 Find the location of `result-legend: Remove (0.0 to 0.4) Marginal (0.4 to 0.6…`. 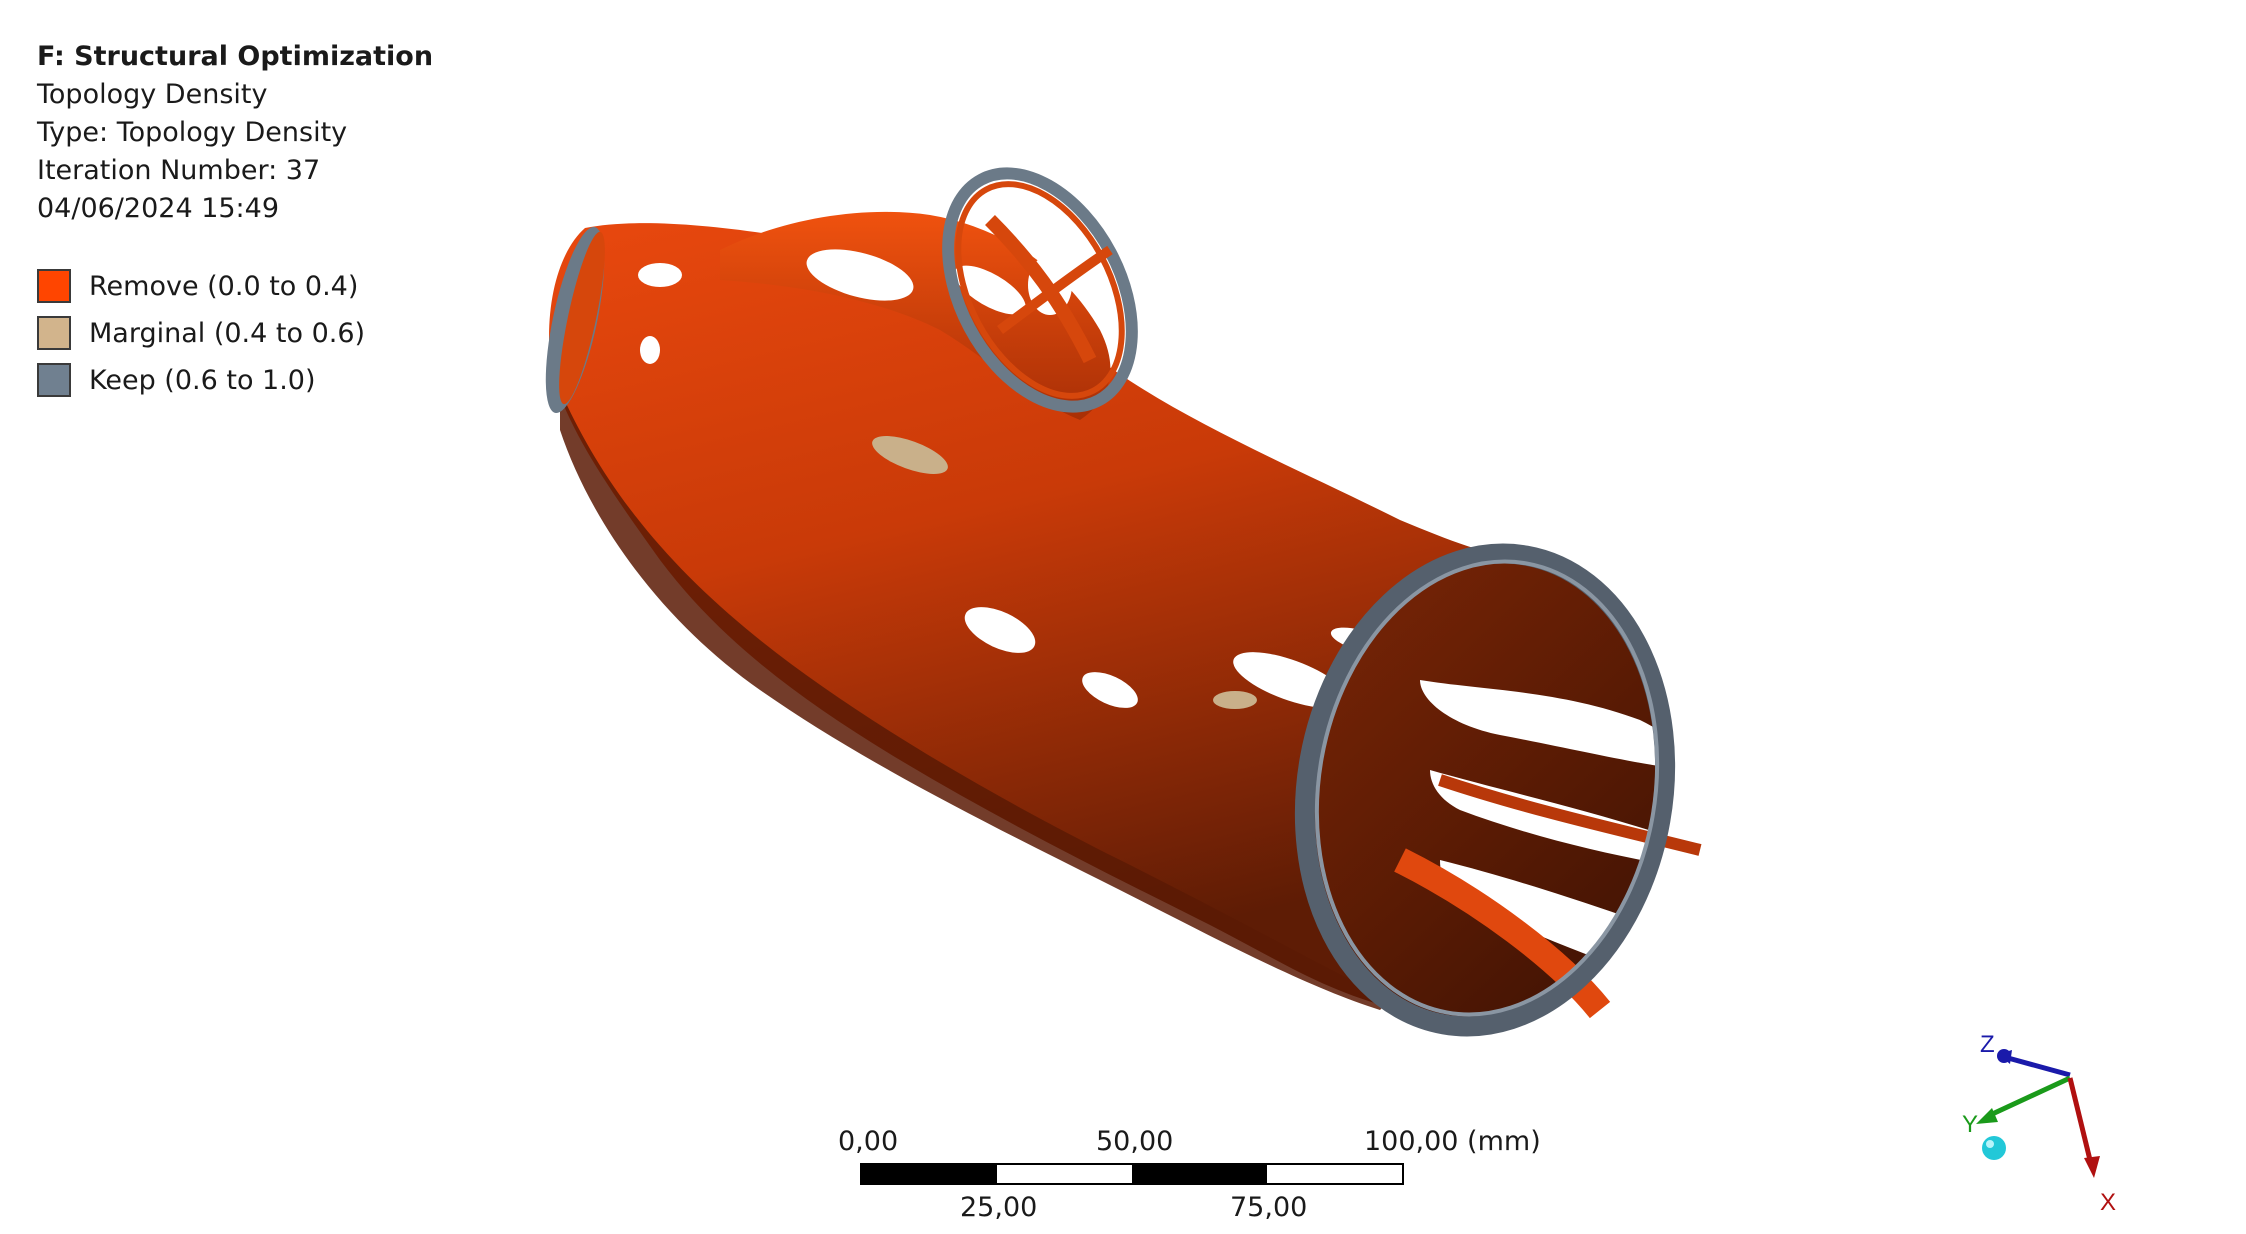

result-legend: Remove (0.0 to 0.4) Marginal (0.4 to 0.6… is located at coordinates (201, 336).